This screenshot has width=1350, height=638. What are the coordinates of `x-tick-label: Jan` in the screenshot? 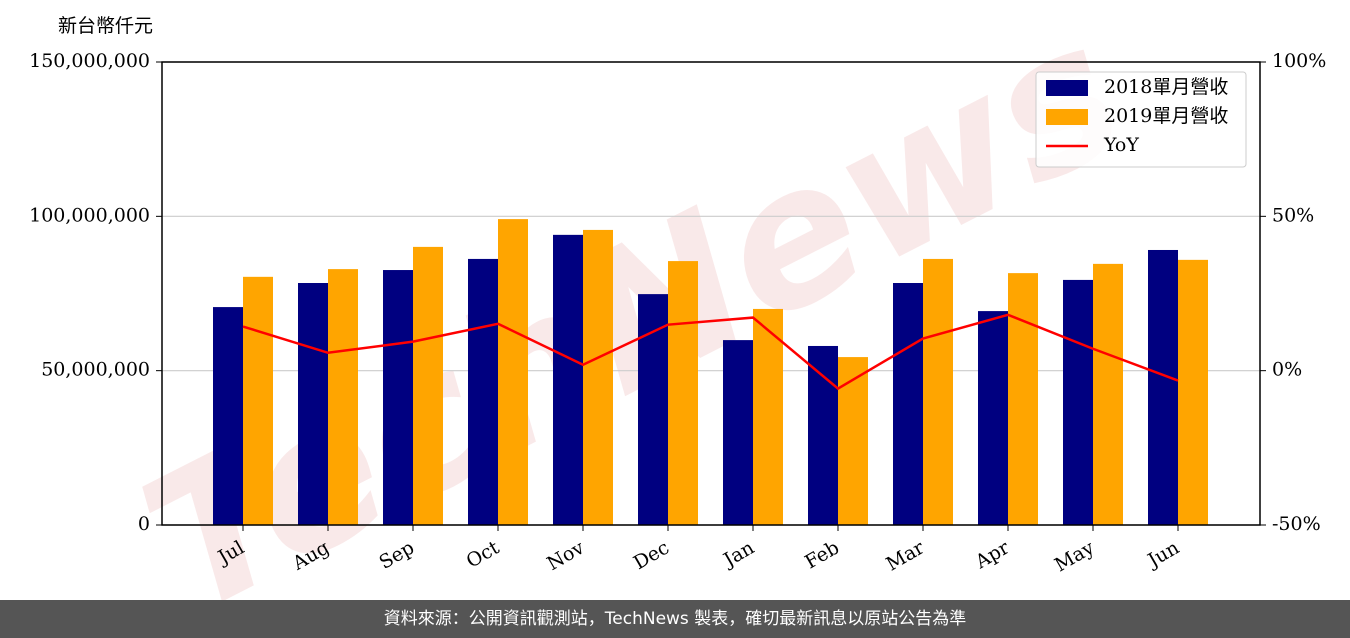 It's located at (738, 555).